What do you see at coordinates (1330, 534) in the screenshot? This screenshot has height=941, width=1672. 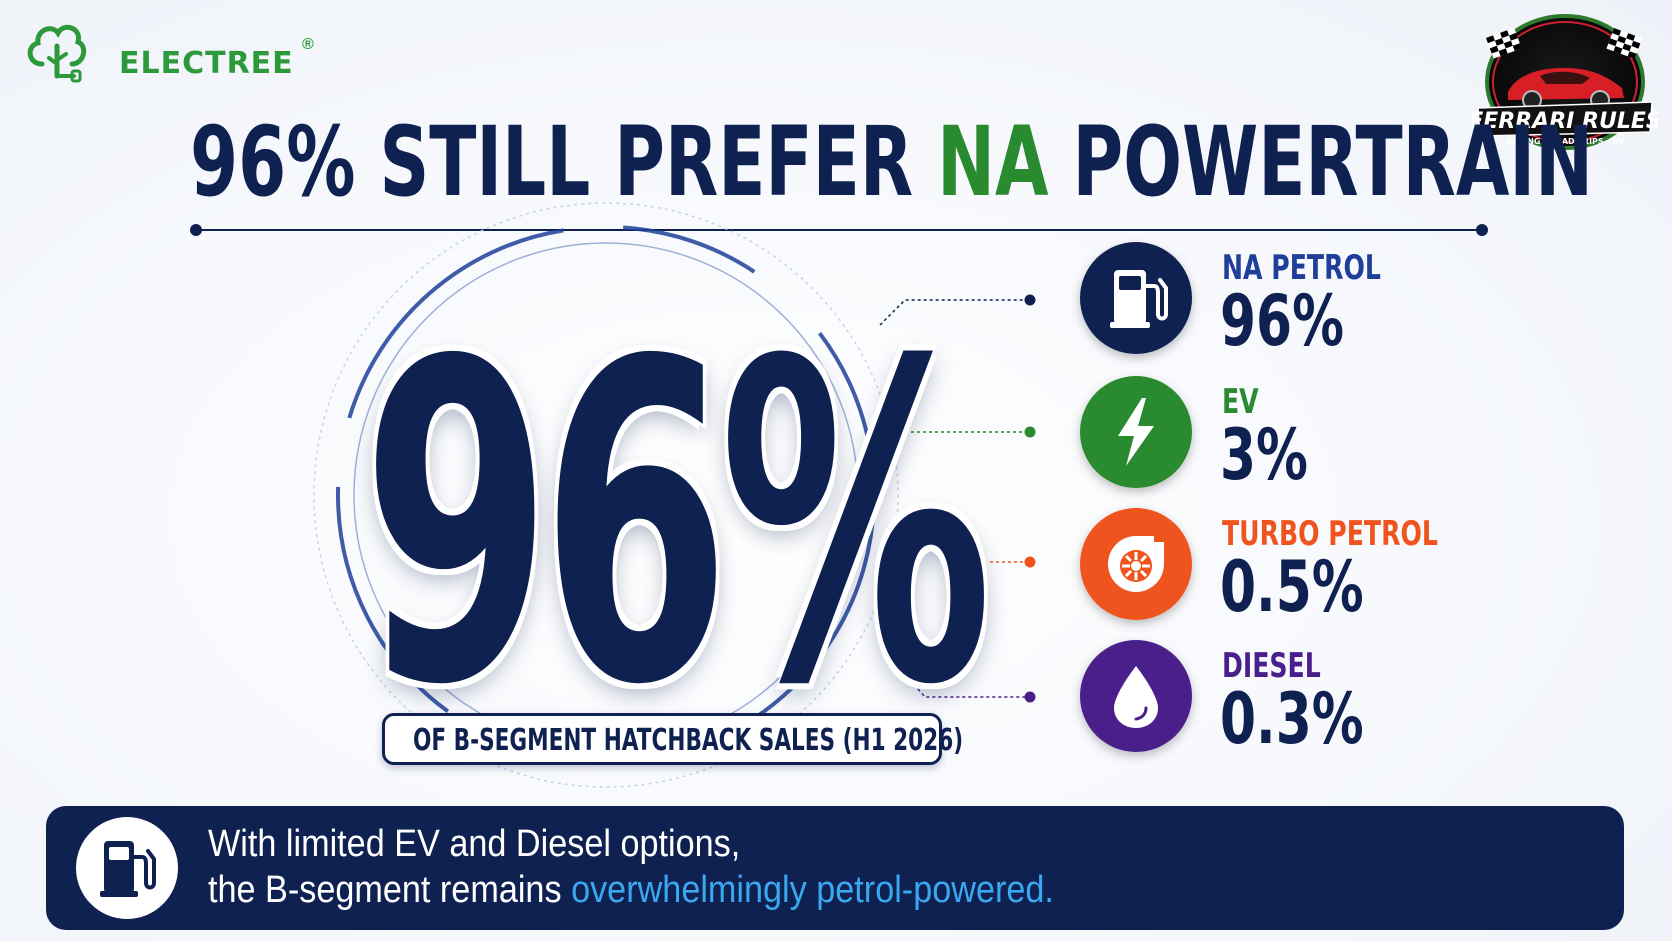 I see `breakdown-label: TURBO PETROL` at bounding box center [1330, 534].